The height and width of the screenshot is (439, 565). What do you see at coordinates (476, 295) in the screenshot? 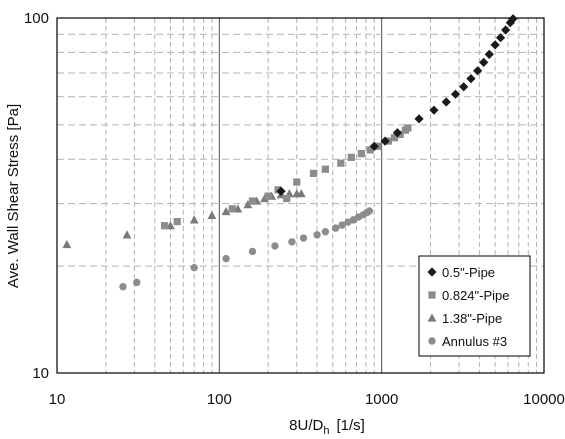
I see `legend-label: 0.824"-Pipe` at bounding box center [476, 295].